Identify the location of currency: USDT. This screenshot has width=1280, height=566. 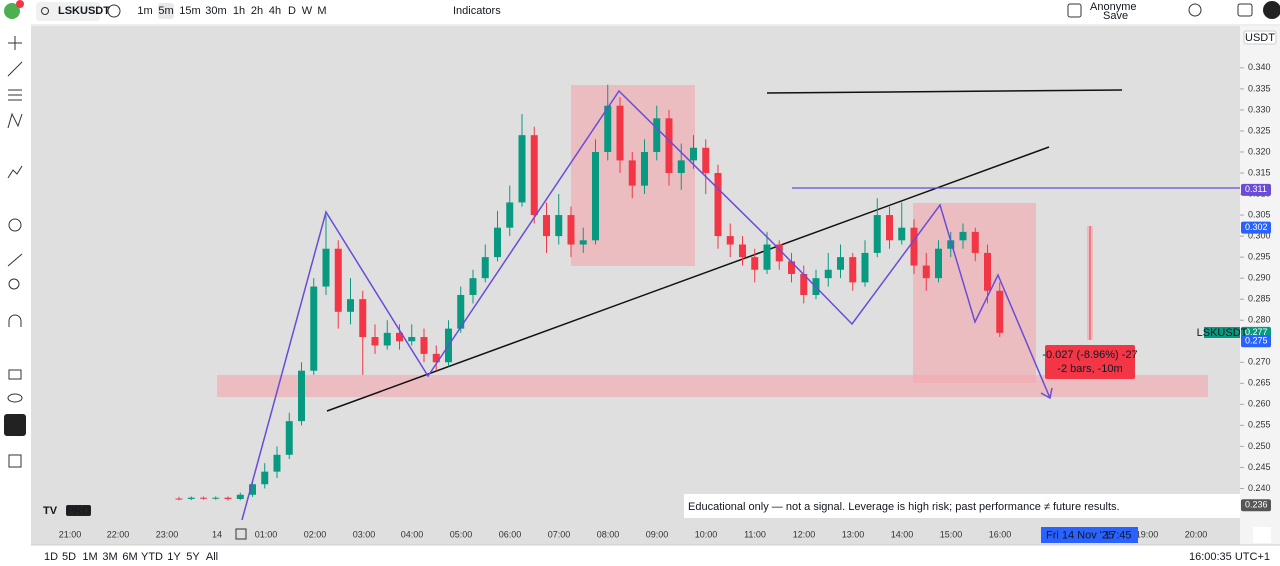
(1260, 38).